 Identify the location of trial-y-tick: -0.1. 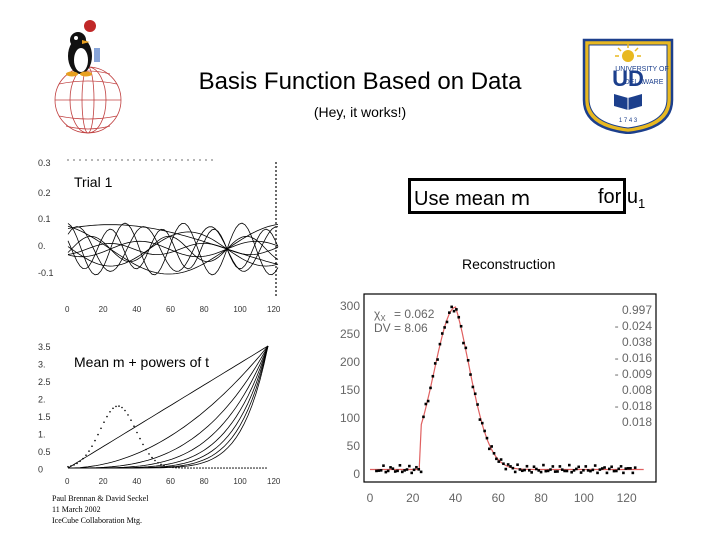
(46, 273).